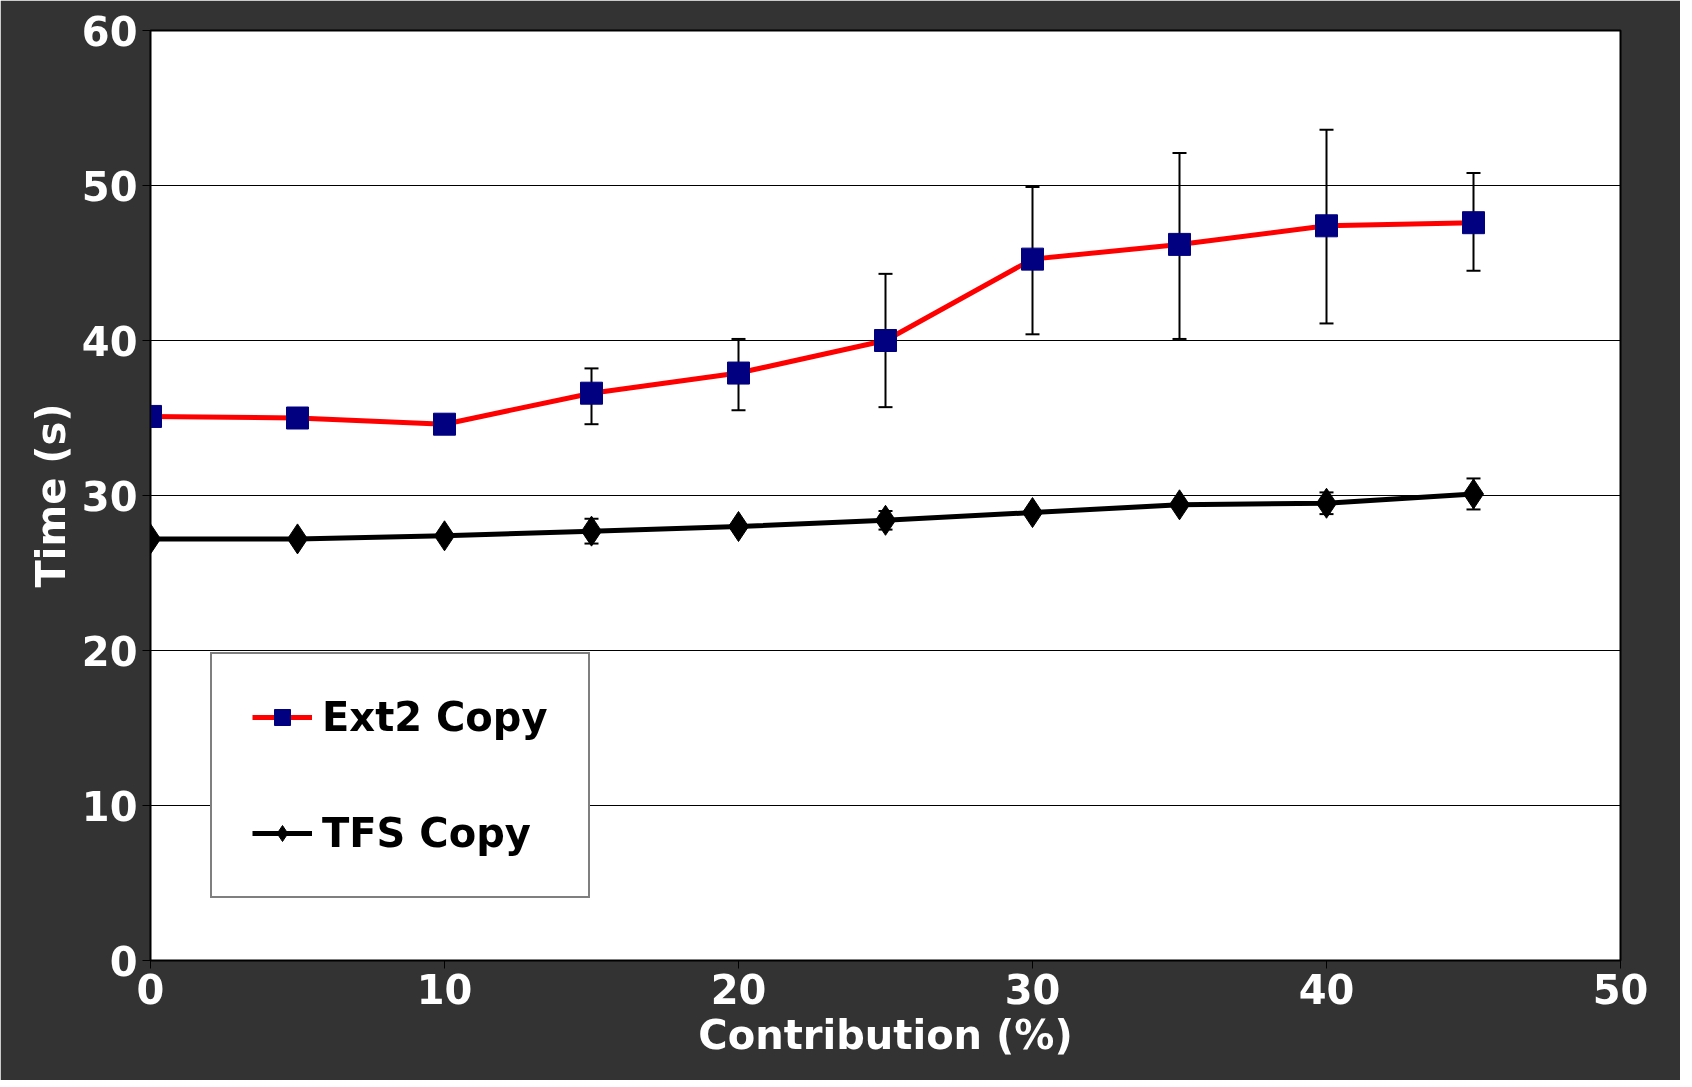 The image size is (1692, 1087). Describe the element at coordinates (109, 806) in the screenshot. I see `y-tick-label: 10` at that location.